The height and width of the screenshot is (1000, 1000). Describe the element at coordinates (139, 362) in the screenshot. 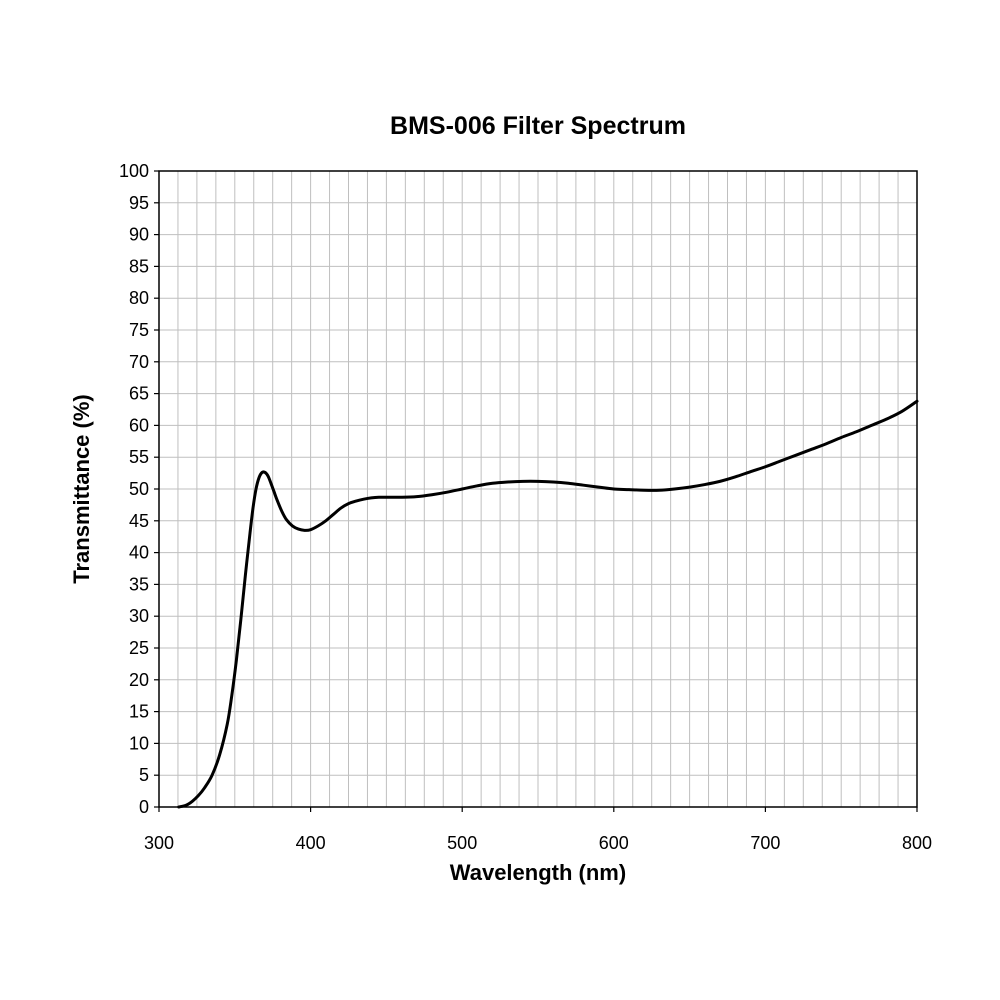

I see `y-tick-label: 70` at that location.